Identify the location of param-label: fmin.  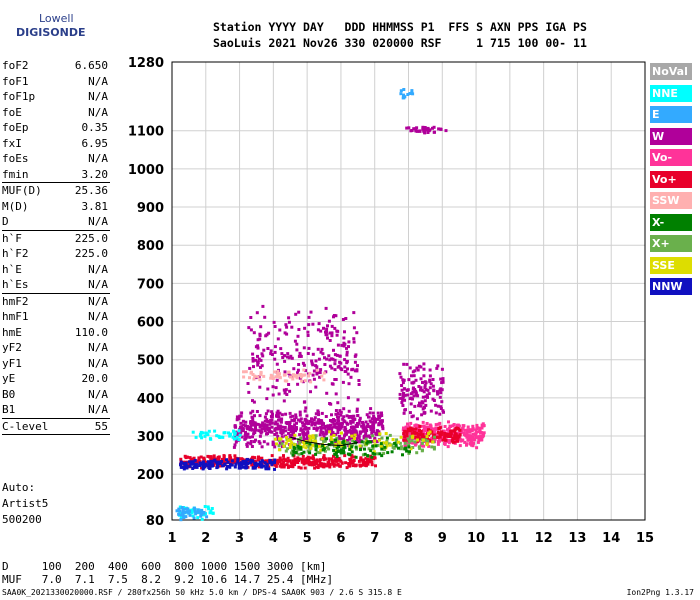
(15, 174).